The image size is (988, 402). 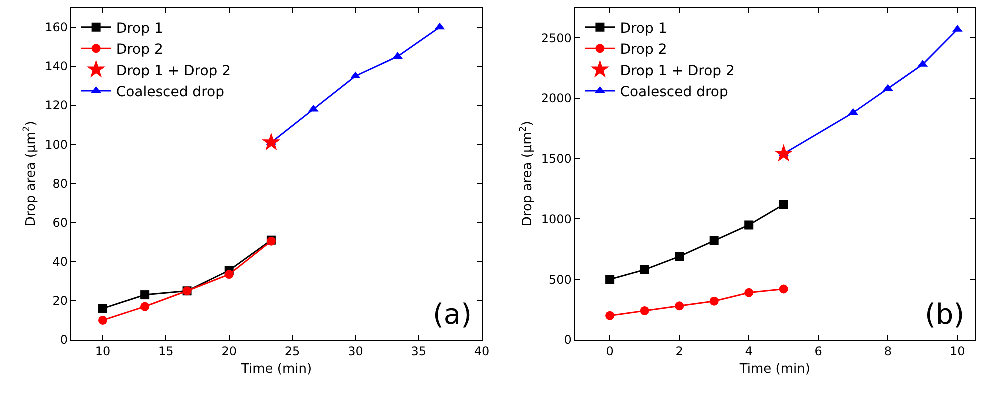 I want to click on y-tick-label: 20, so click(x=60, y=301).